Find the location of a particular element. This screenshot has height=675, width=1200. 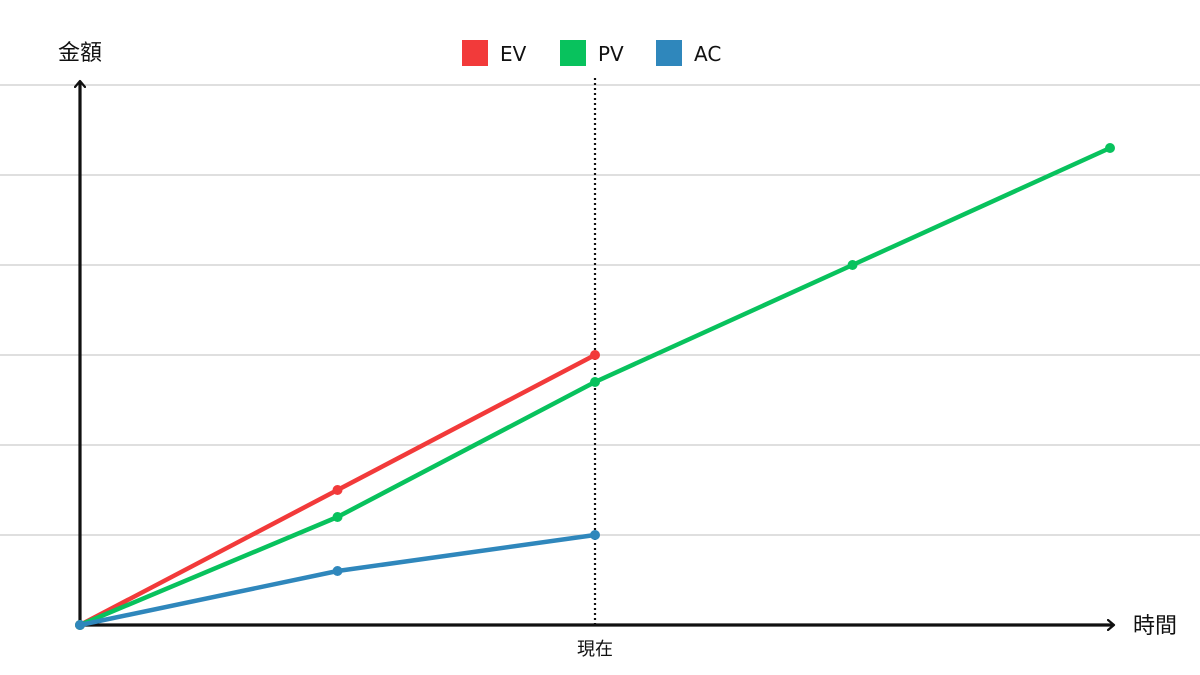

legend: EV PV AC is located at coordinates (591, 53).